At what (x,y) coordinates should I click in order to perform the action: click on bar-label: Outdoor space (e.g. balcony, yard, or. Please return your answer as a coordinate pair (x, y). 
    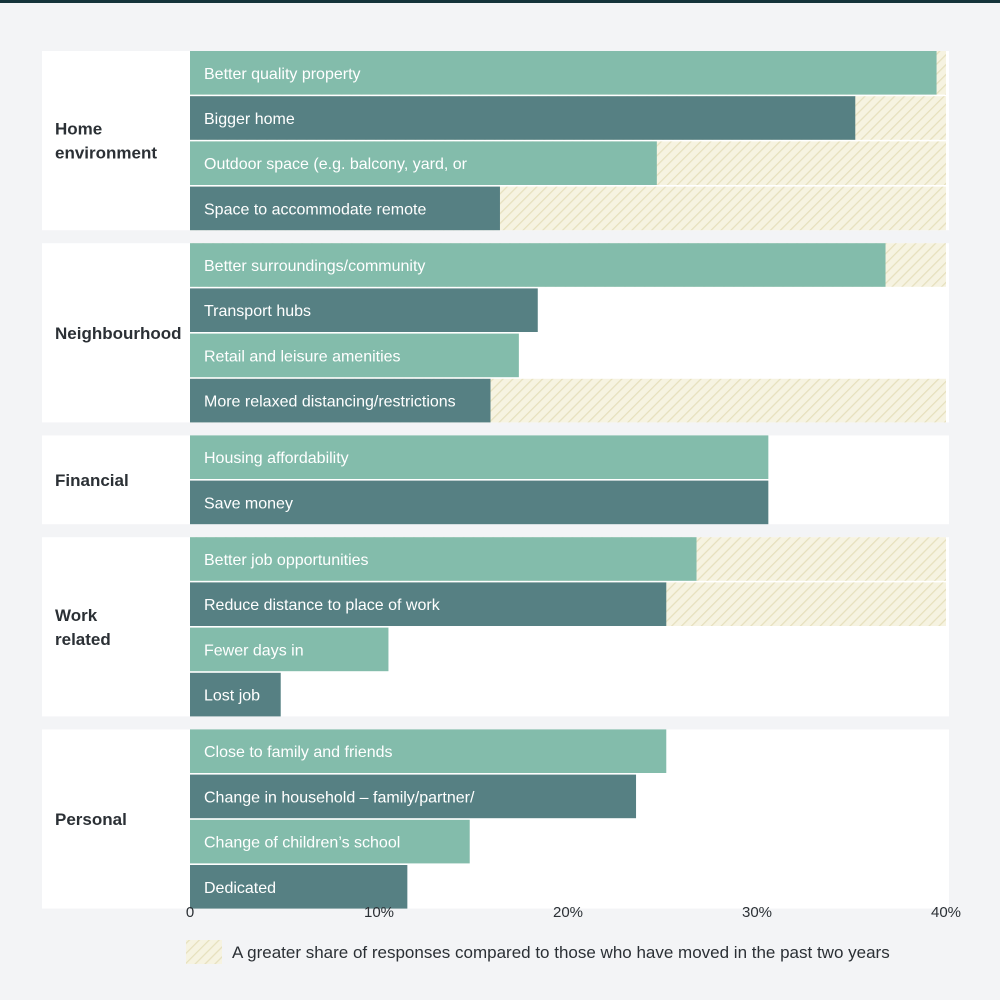
    Looking at the image, I should click on (336, 164).